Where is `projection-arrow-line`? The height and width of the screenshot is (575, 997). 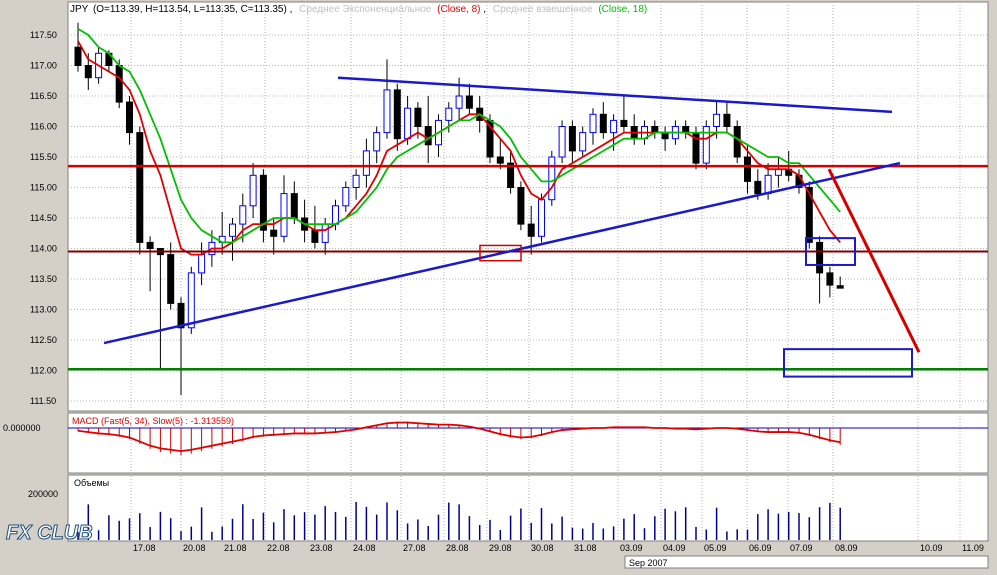
projection-arrow-line is located at coordinates (874, 260).